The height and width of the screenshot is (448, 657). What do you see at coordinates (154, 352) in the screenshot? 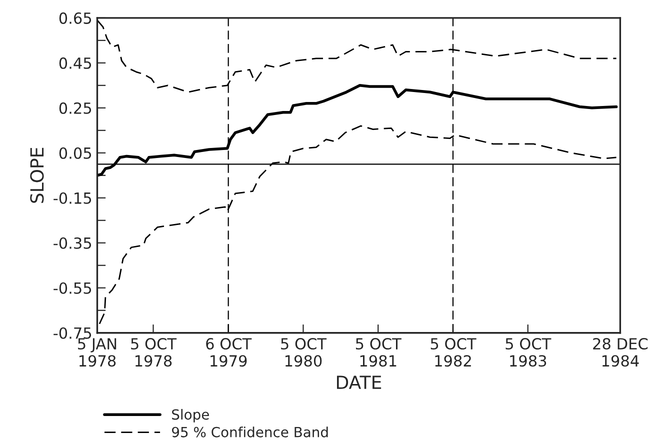
I see `x-tick-label: 5 OCT 1978` at bounding box center [154, 352].